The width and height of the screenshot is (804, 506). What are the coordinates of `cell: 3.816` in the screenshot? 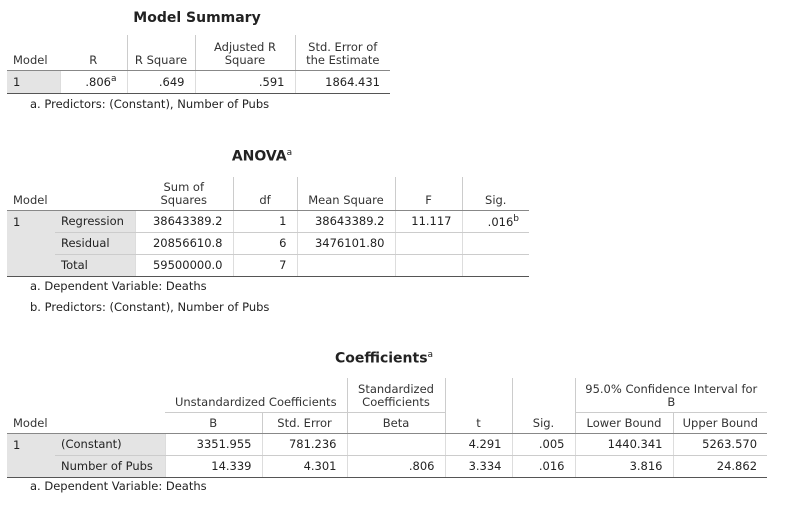 It's located at (623, 466).